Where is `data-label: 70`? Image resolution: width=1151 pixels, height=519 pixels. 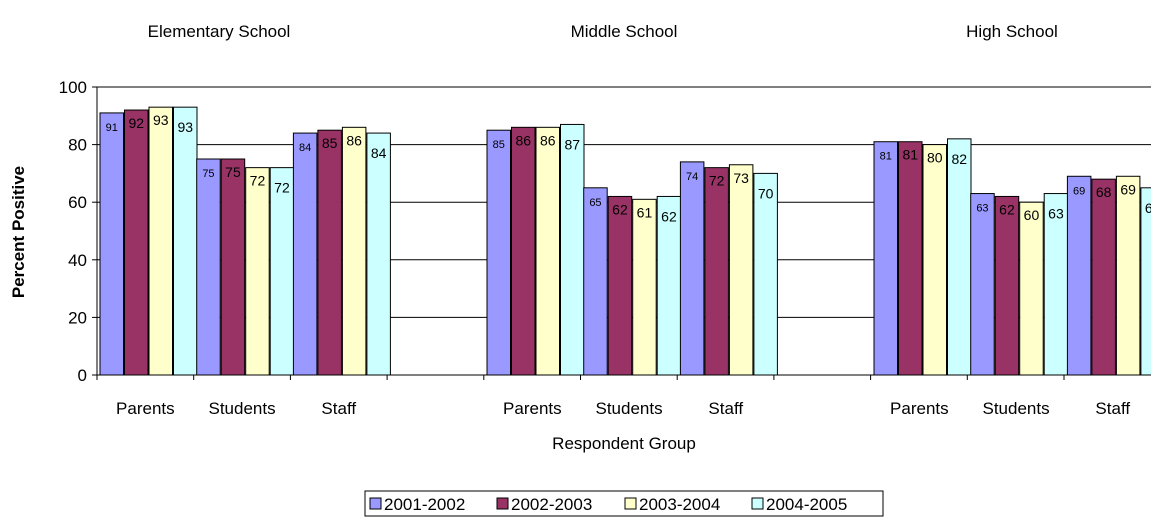 data-label: 70 is located at coordinates (766, 193).